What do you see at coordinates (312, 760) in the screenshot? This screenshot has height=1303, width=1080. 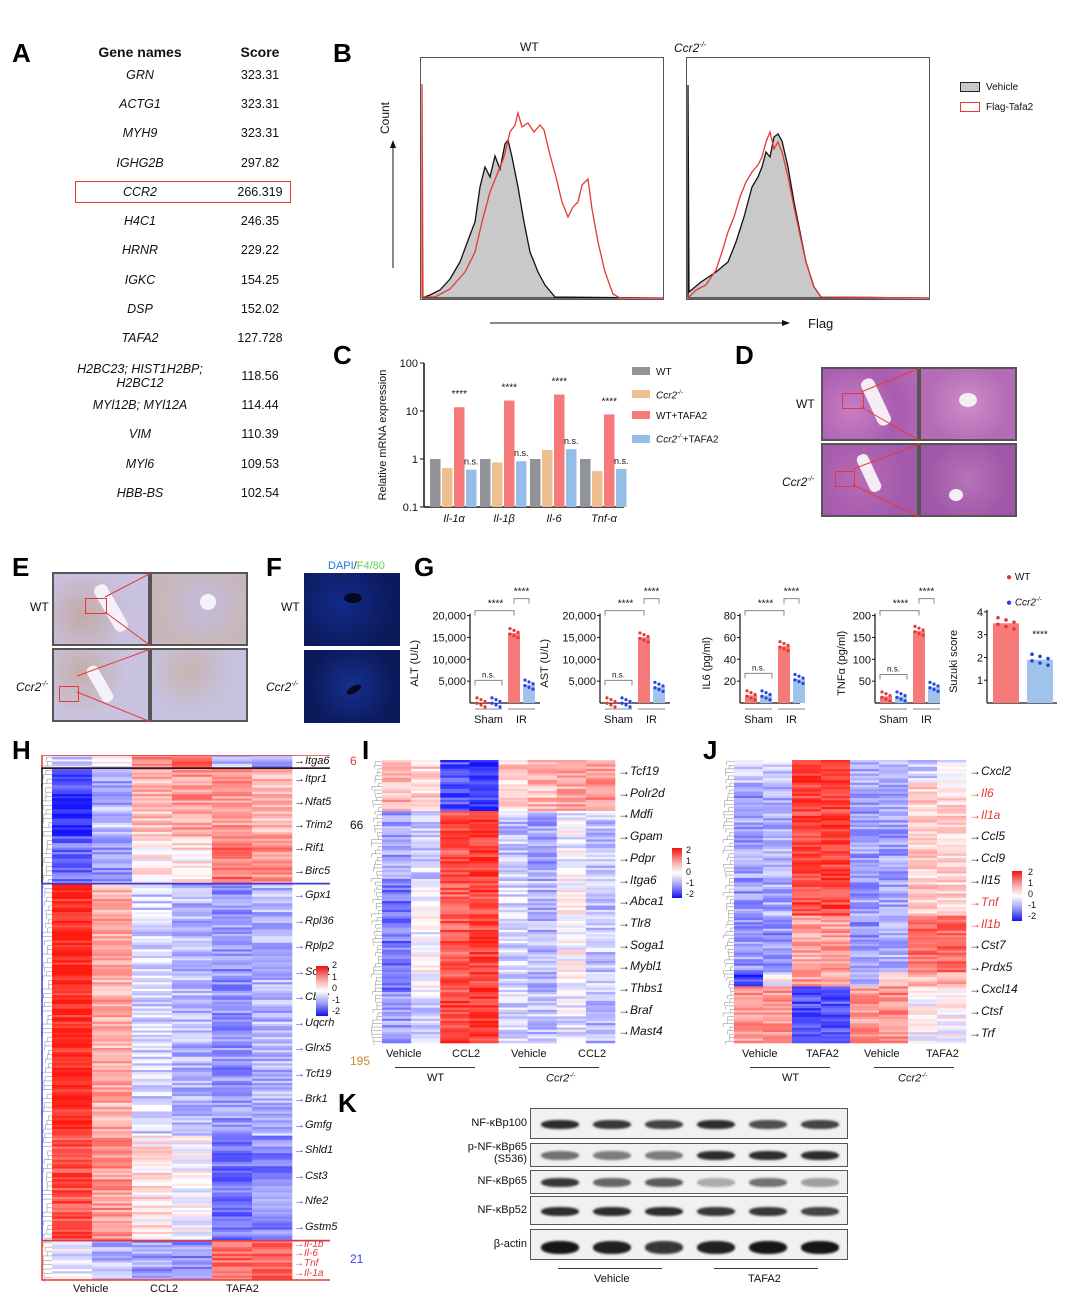 I see `gene-label: →Itga6` at bounding box center [312, 760].